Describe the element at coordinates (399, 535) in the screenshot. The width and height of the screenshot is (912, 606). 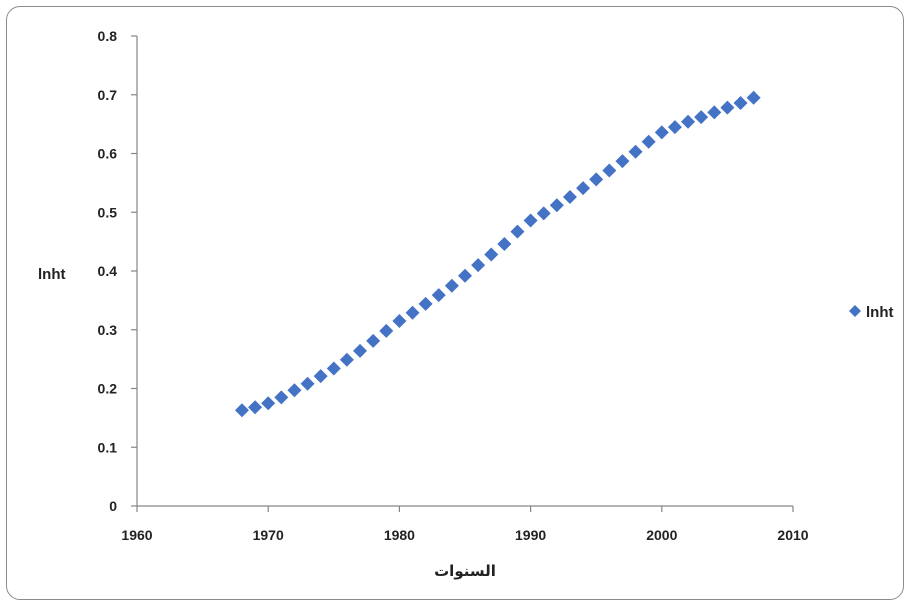
I see `x-tick-label: 1980` at that location.